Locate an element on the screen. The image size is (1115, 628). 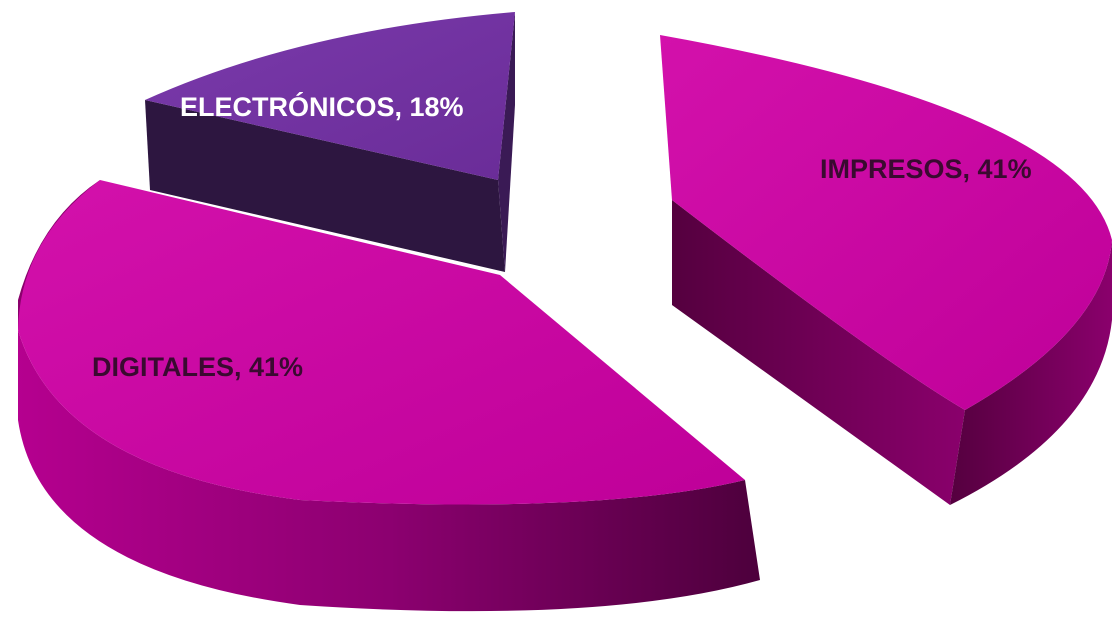
pie-slice-label-impresos: IMPRESOS, 41% is located at coordinates (926, 169).